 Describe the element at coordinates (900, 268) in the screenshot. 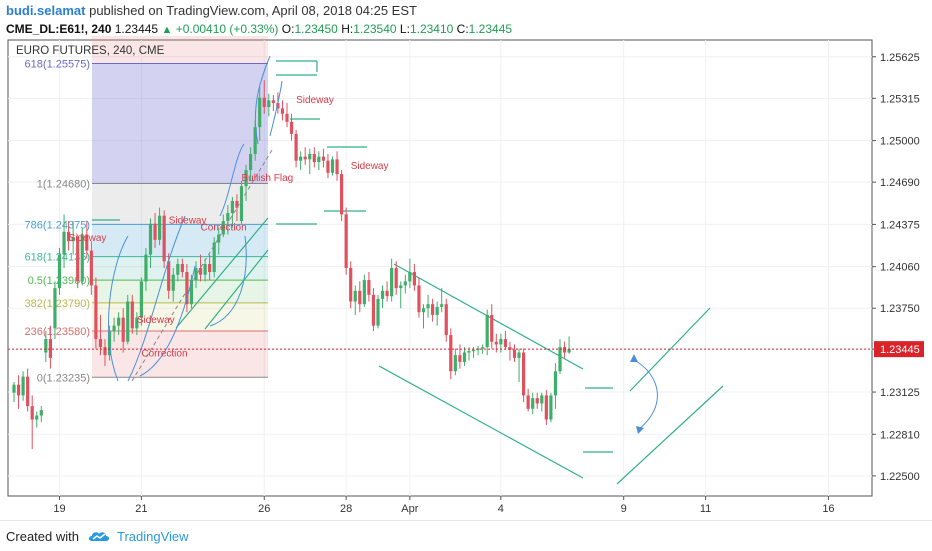

I see `y-tick-label: 1.24060` at that location.